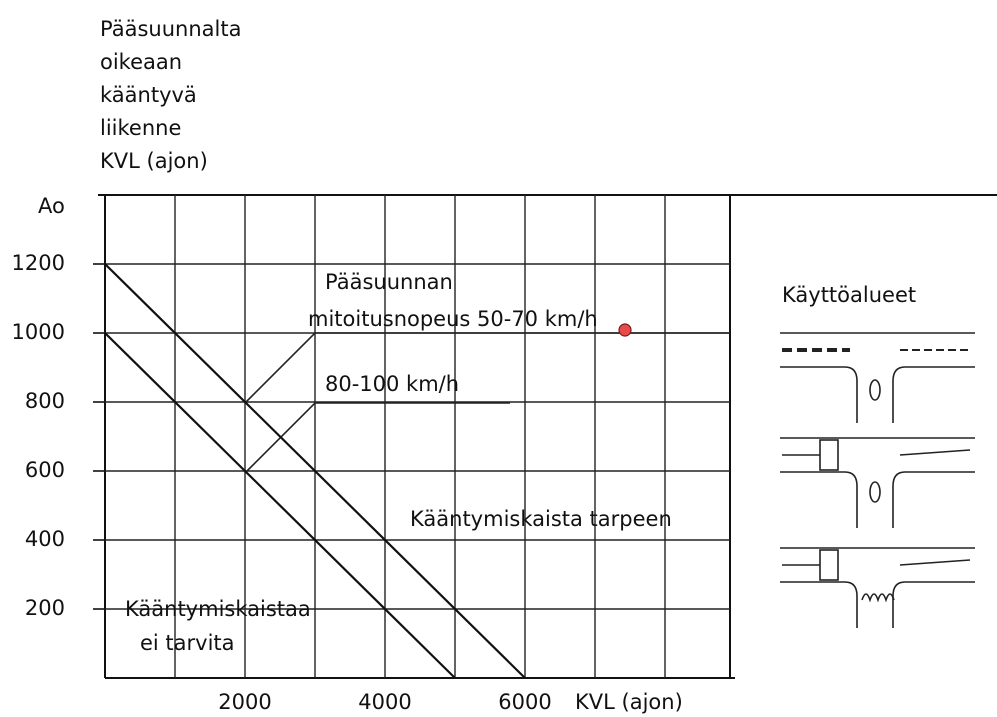 Image resolution: width=997 pixels, height=717 pixels. What do you see at coordinates (45, 401) in the screenshot?
I see `y-tick-label: 800` at bounding box center [45, 401].